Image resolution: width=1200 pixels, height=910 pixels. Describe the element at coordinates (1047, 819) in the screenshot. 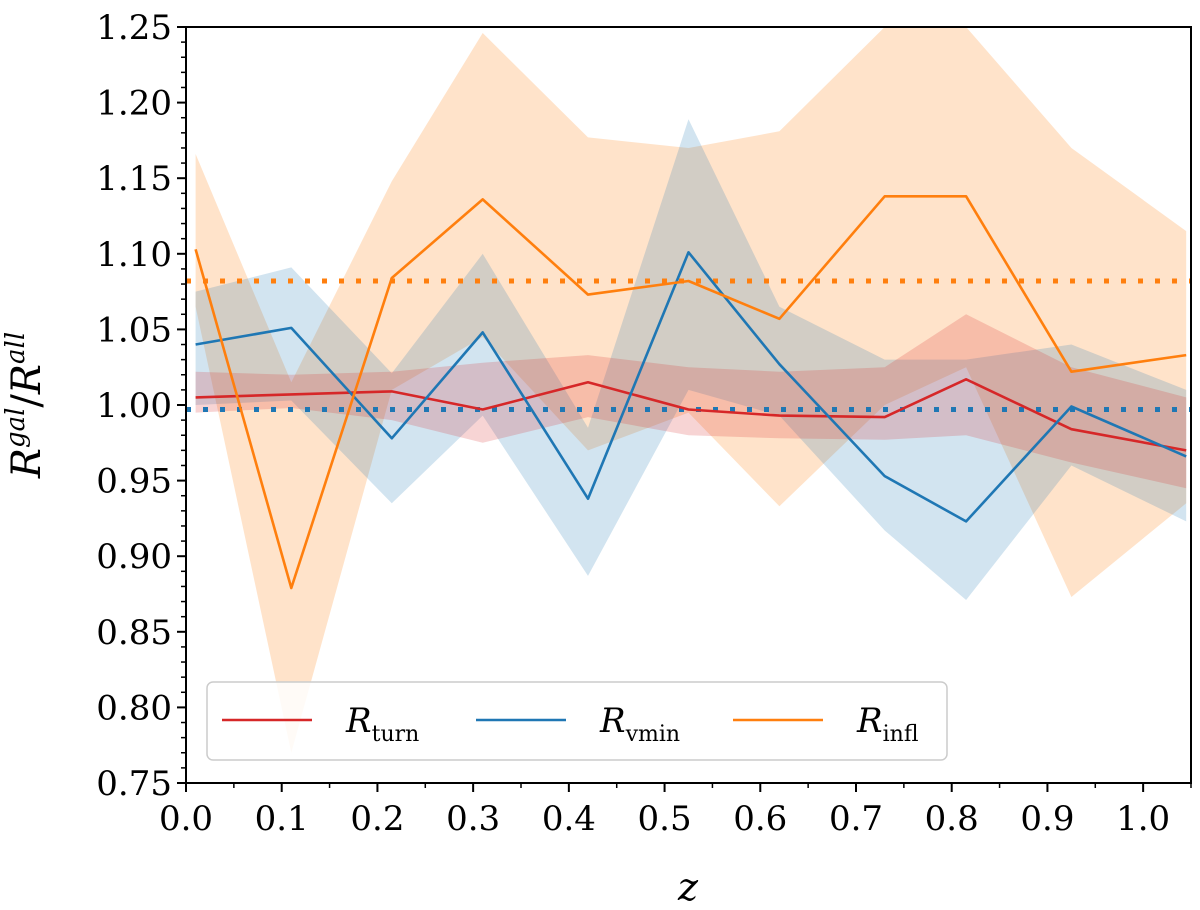

I see `x-tick-label: 0.9` at that location.